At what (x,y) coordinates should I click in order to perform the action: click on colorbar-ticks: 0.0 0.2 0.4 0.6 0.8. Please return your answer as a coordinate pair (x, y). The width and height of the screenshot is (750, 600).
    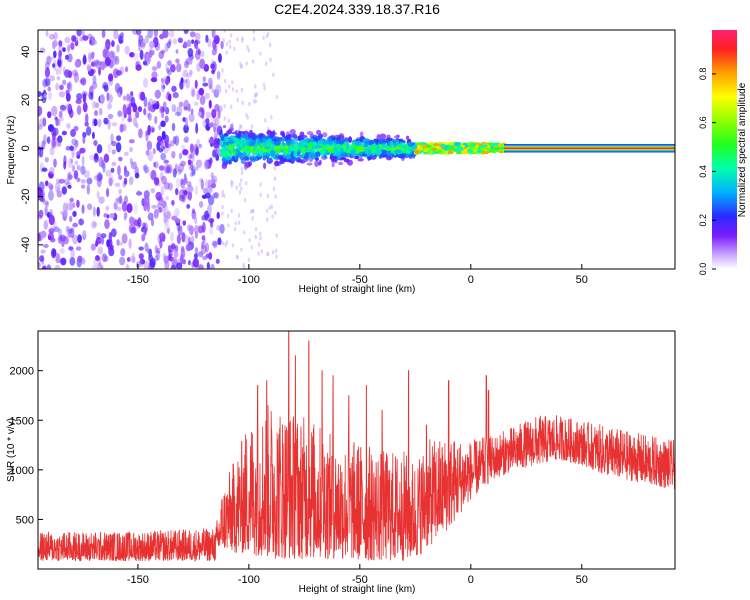
    Looking at the image, I should click on (707, 171).